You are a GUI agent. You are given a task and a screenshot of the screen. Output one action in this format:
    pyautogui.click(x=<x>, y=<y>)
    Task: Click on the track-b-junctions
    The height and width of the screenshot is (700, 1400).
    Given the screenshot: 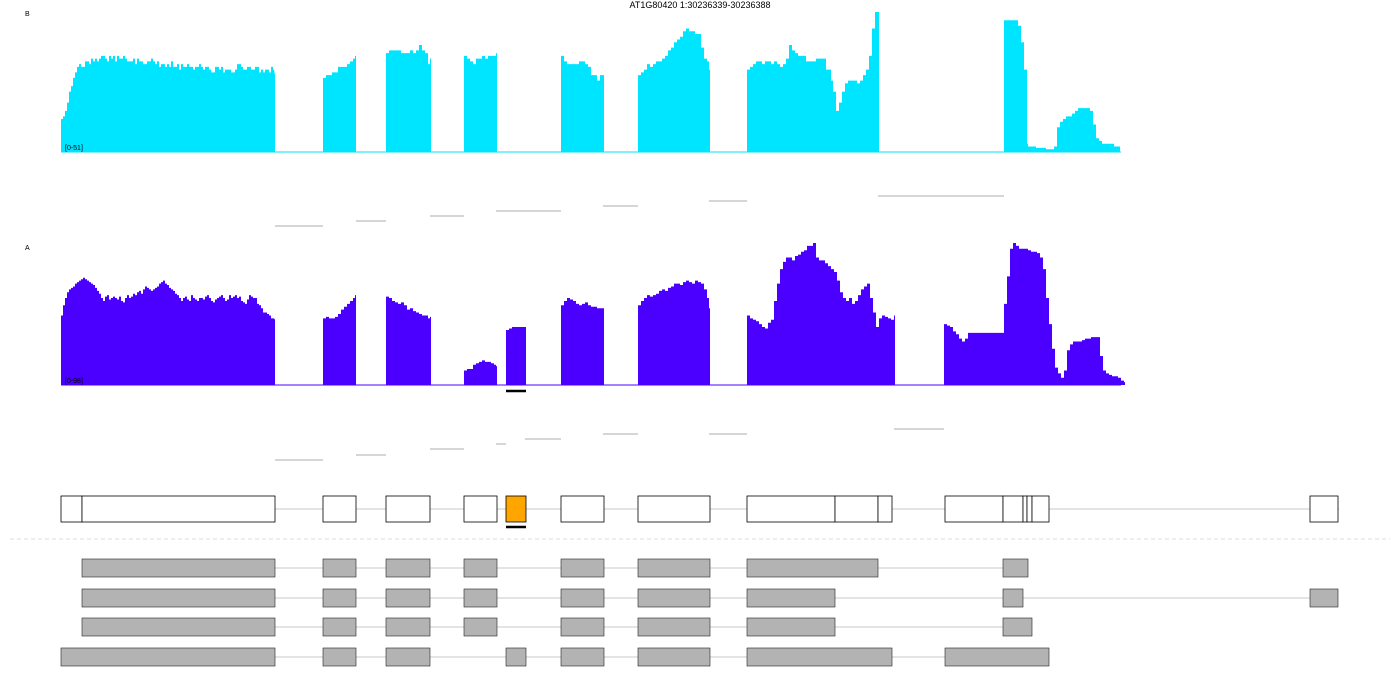 What is the action you would take?
    pyautogui.click(x=639, y=211)
    